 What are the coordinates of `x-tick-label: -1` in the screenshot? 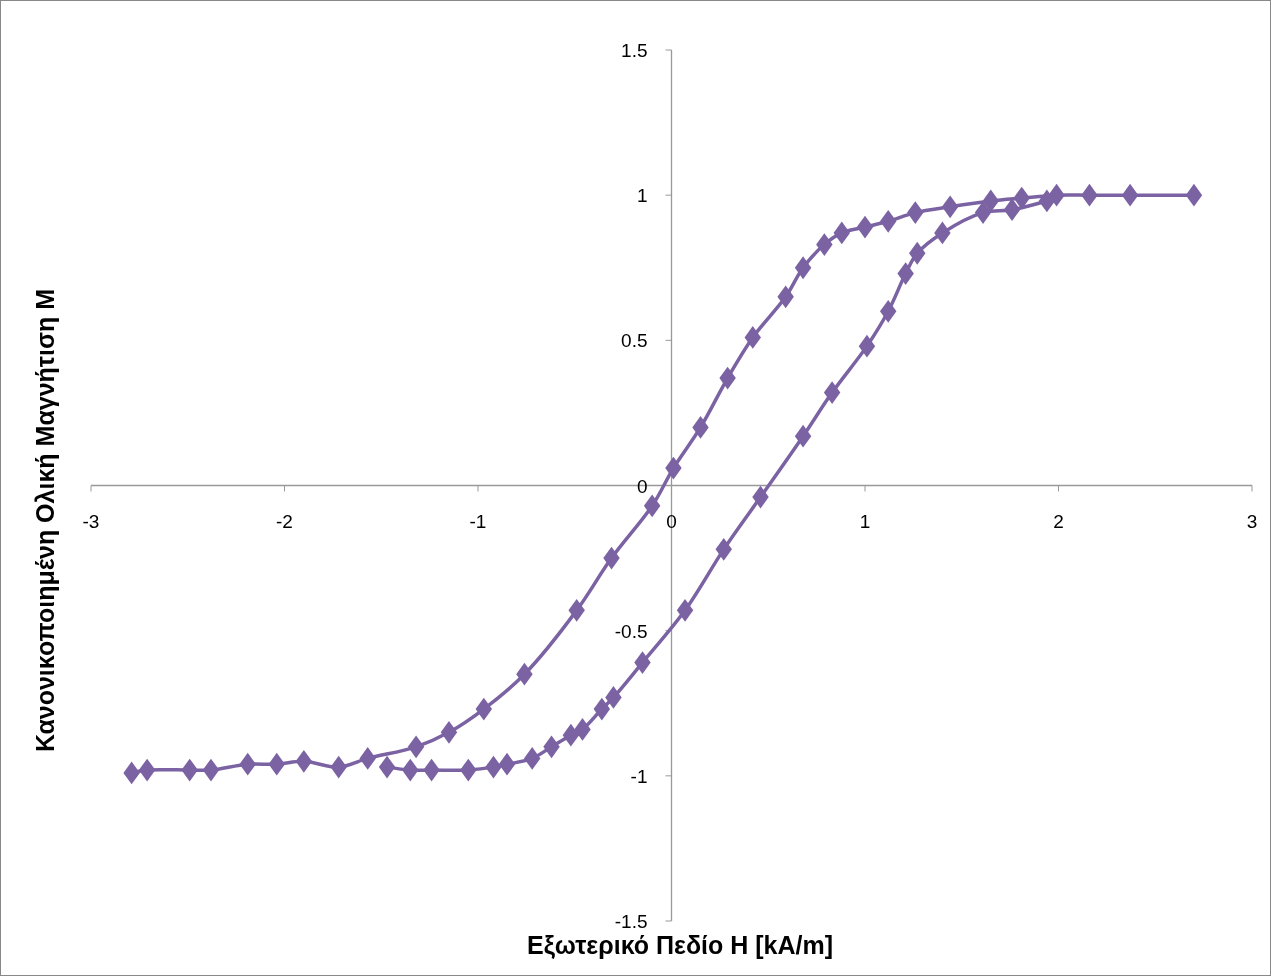 It's located at (478, 521).